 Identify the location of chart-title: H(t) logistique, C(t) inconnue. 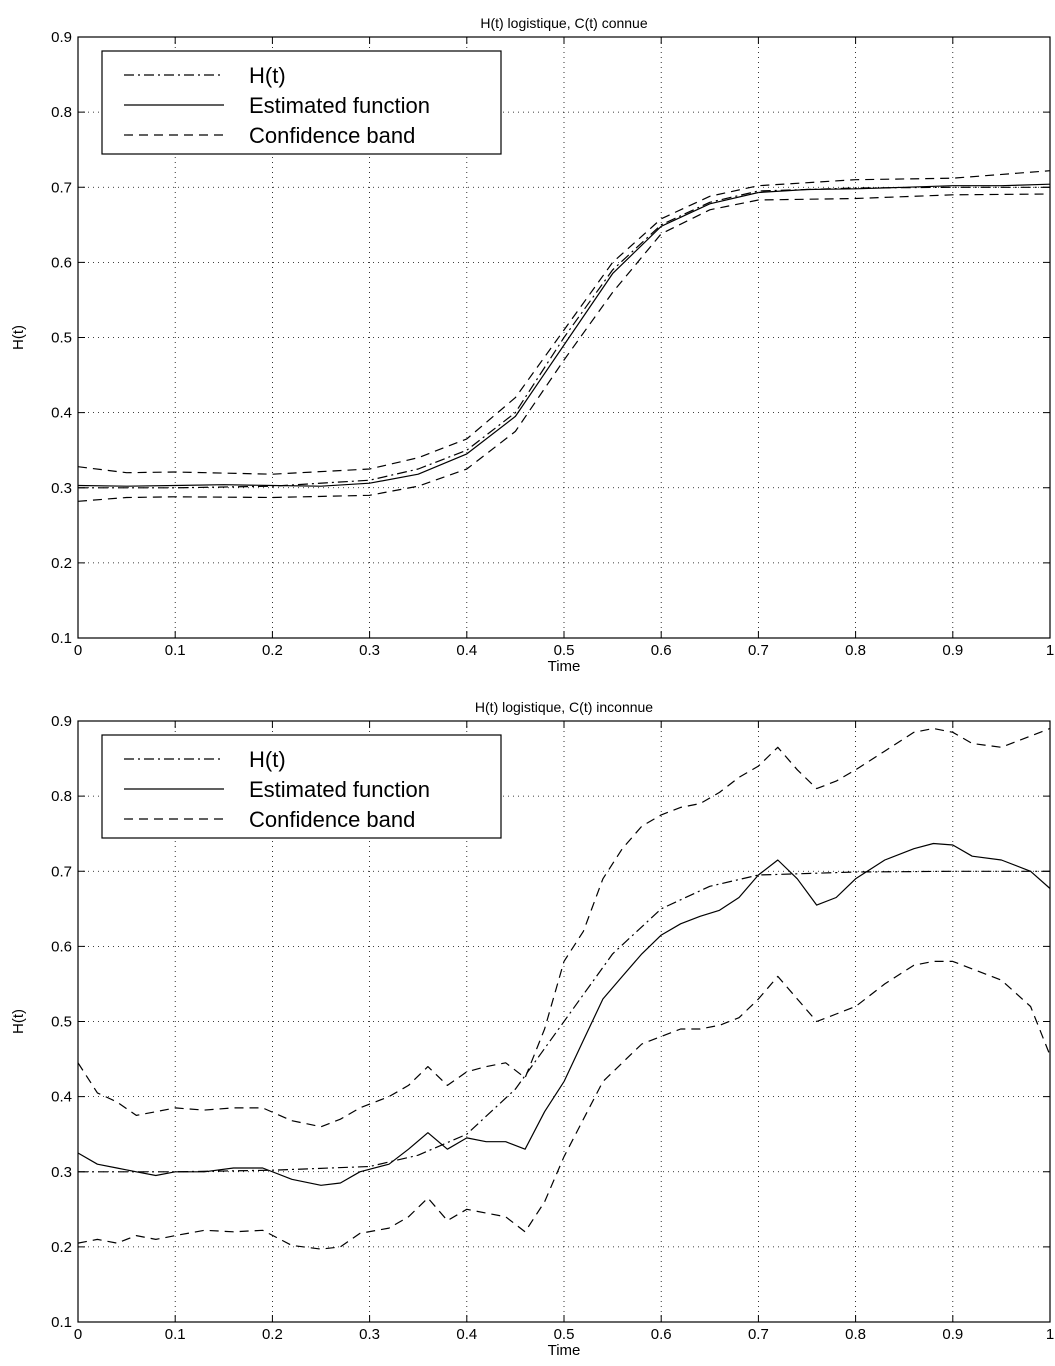
(564, 707).